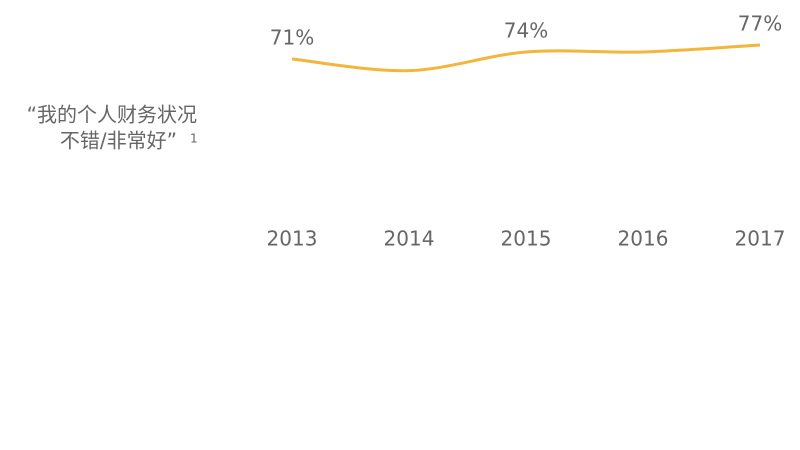 The width and height of the screenshot is (800, 450). What do you see at coordinates (292, 38) in the screenshot?
I see `data-label: 71%` at bounding box center [292, 38].